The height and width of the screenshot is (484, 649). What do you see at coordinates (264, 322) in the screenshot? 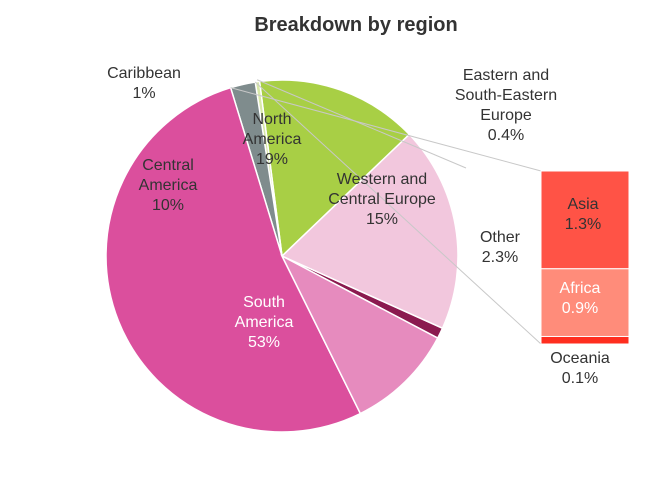
I see `data-label-south-america: South America 53%` at bounding box center [264, 322].